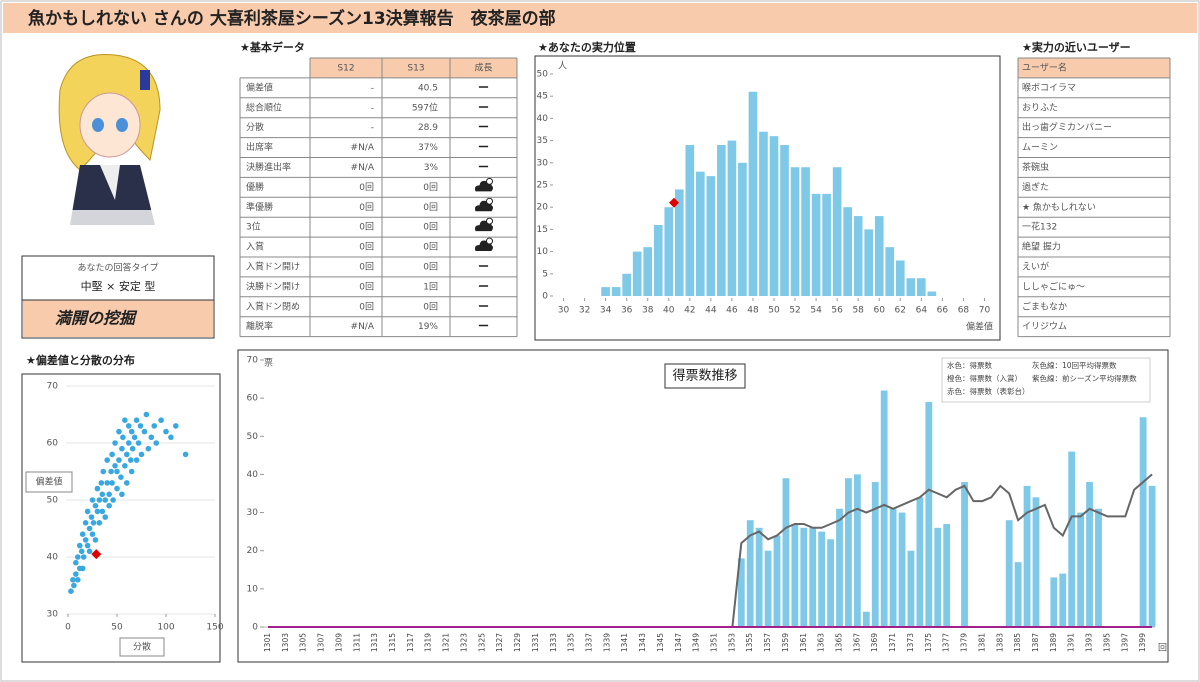  Describe the element at coordinates (1084, 378) in the screenshot. I see `legend-entry: 紫色線：前シーズン平均得票数` at that location.